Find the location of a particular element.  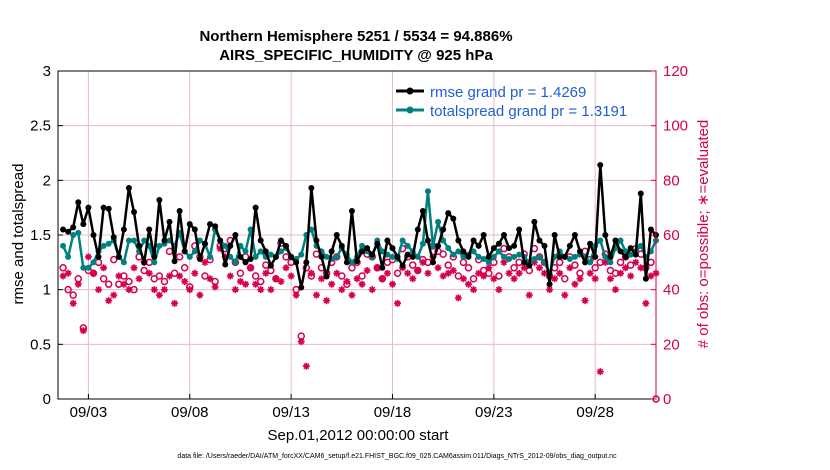

y-right-tick-label: 40 is located at coordinates (671, 290).